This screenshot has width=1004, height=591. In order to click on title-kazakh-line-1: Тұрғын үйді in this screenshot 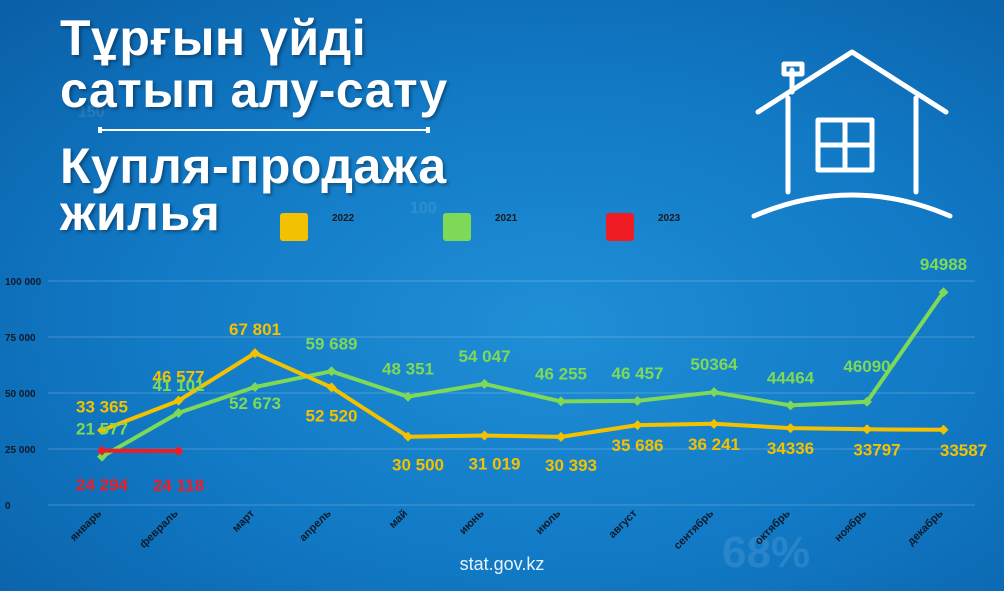, I will do `click(213, 38)`.